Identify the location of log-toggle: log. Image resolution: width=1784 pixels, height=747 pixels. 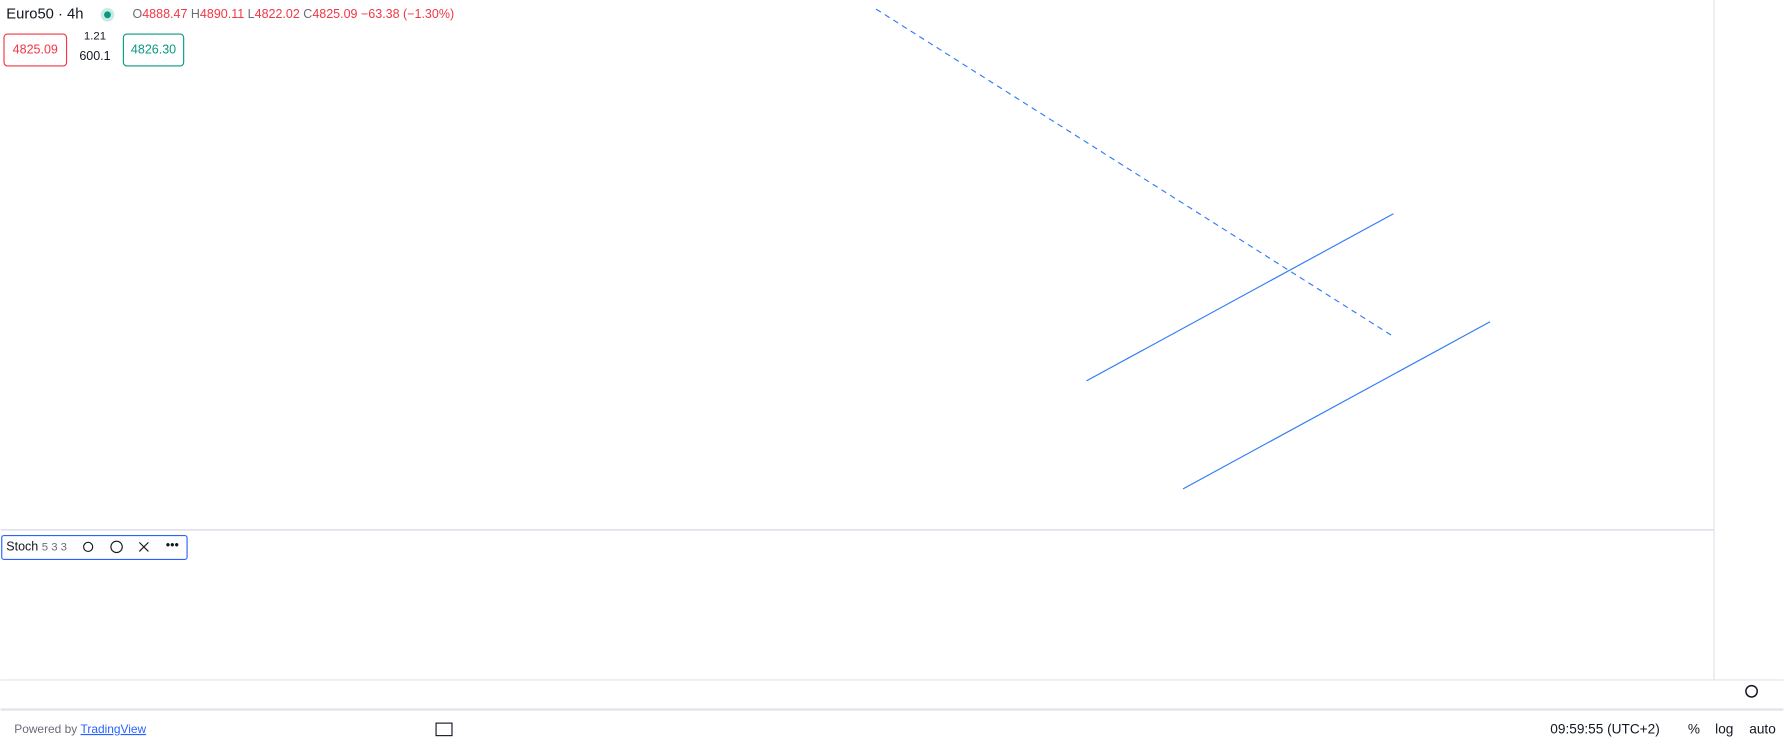
(1724, 729).